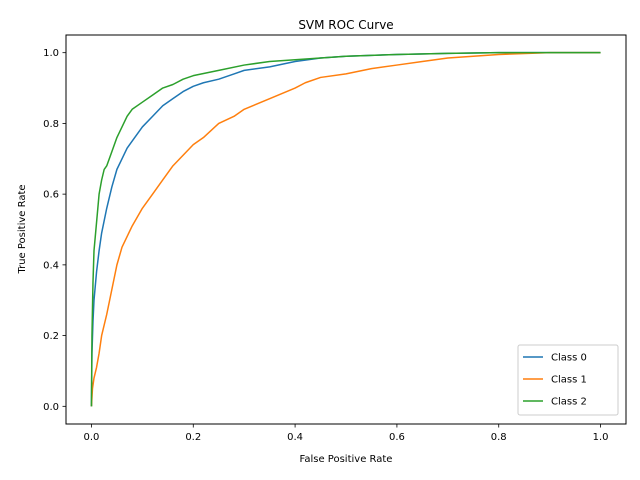  I want to click on chart-title: SVM ROC Curve, so click(345, 25).